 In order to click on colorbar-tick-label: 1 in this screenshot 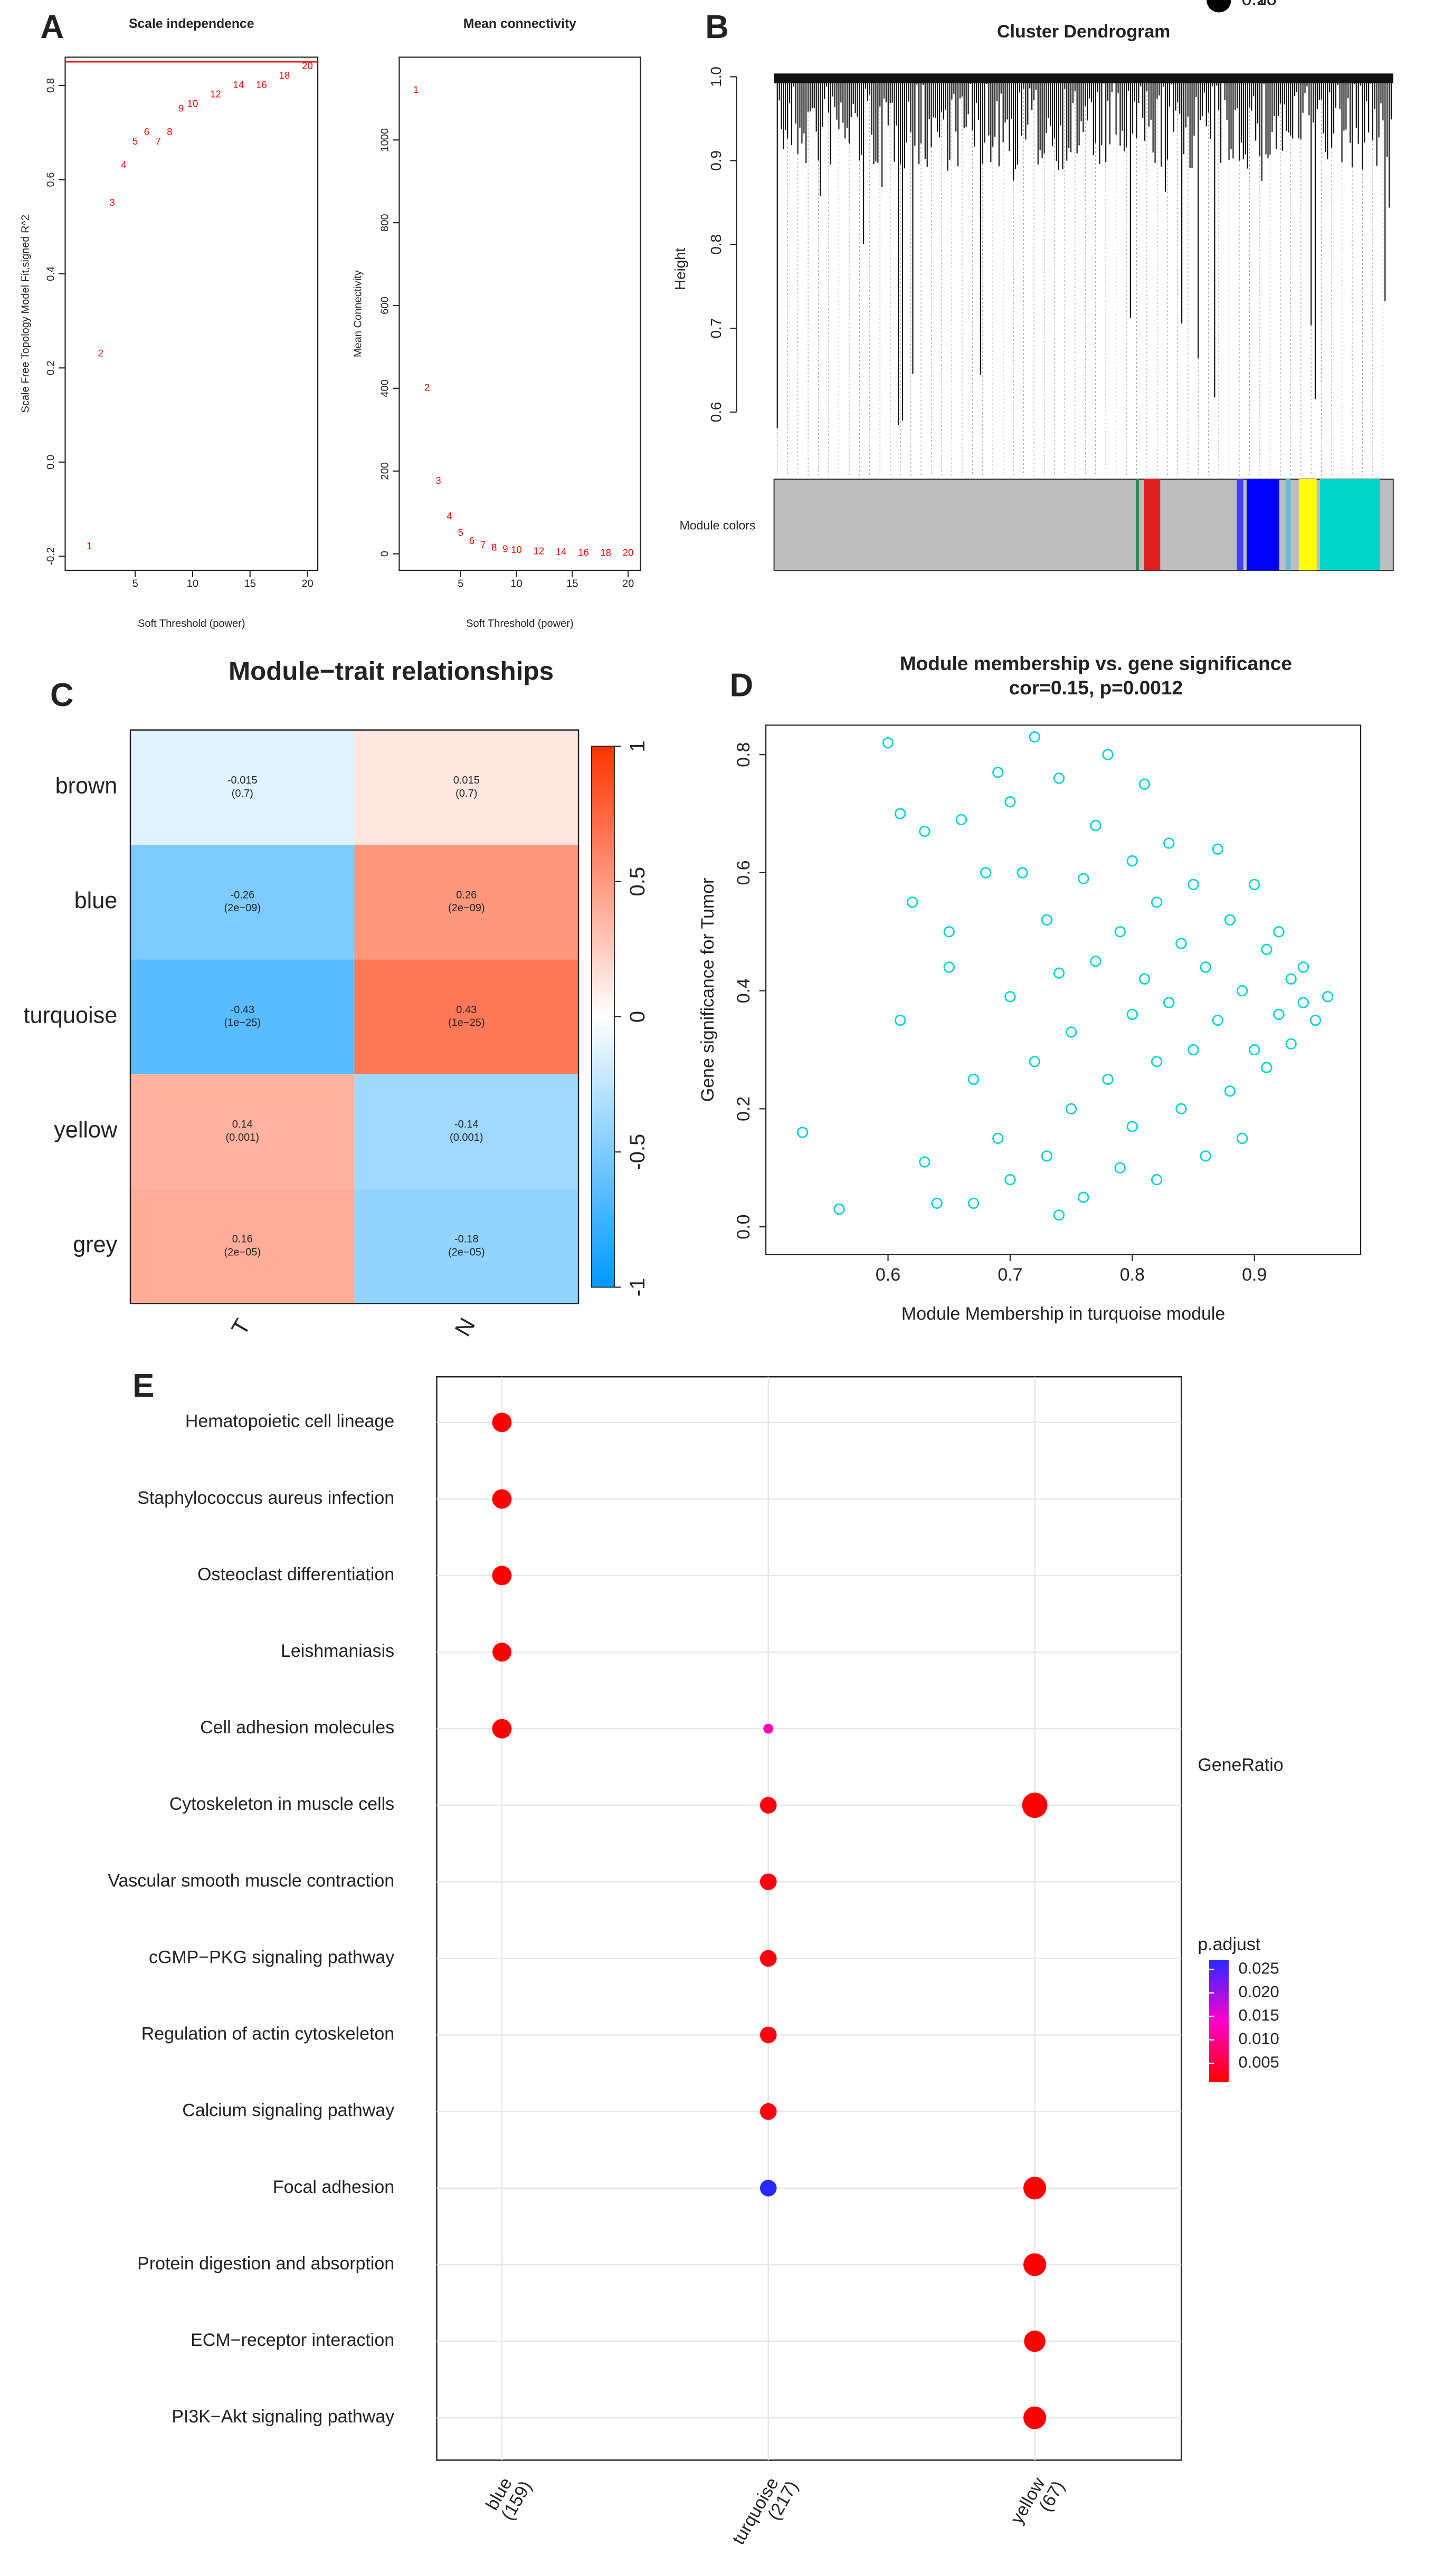, I will do `click(637, 746)`.